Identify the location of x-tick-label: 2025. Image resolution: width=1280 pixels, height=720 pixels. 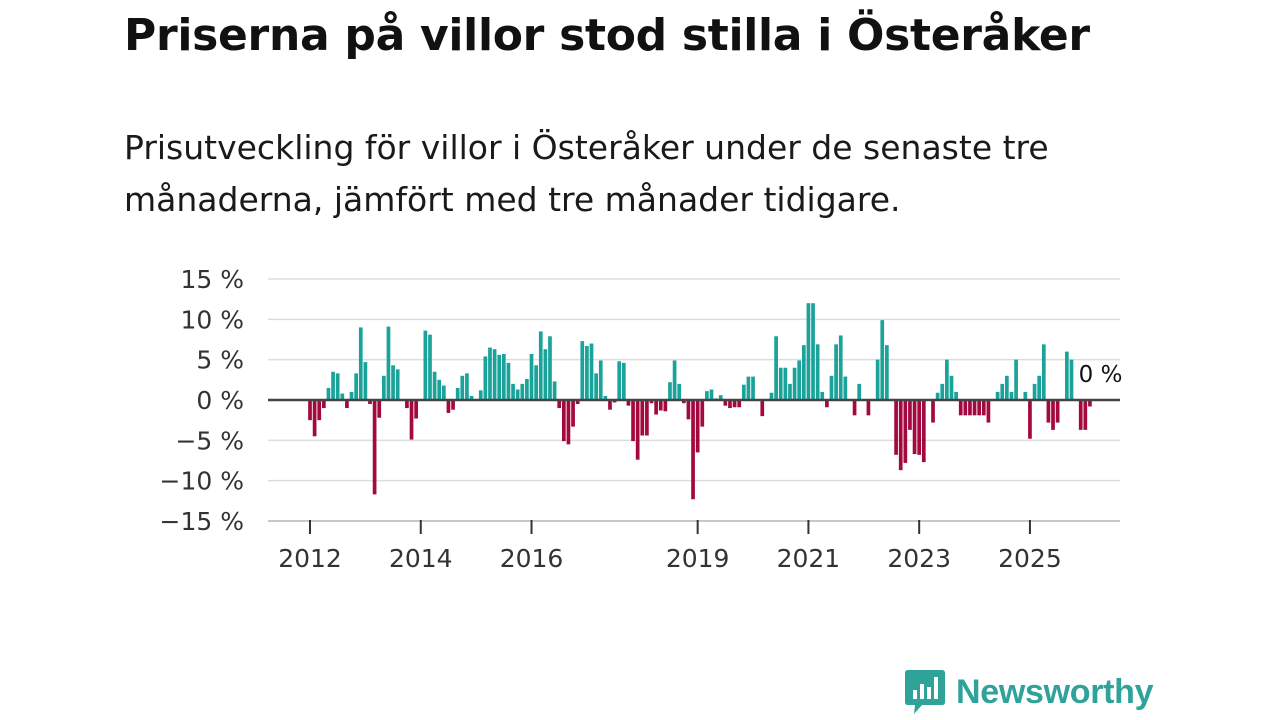
(1030, 558).